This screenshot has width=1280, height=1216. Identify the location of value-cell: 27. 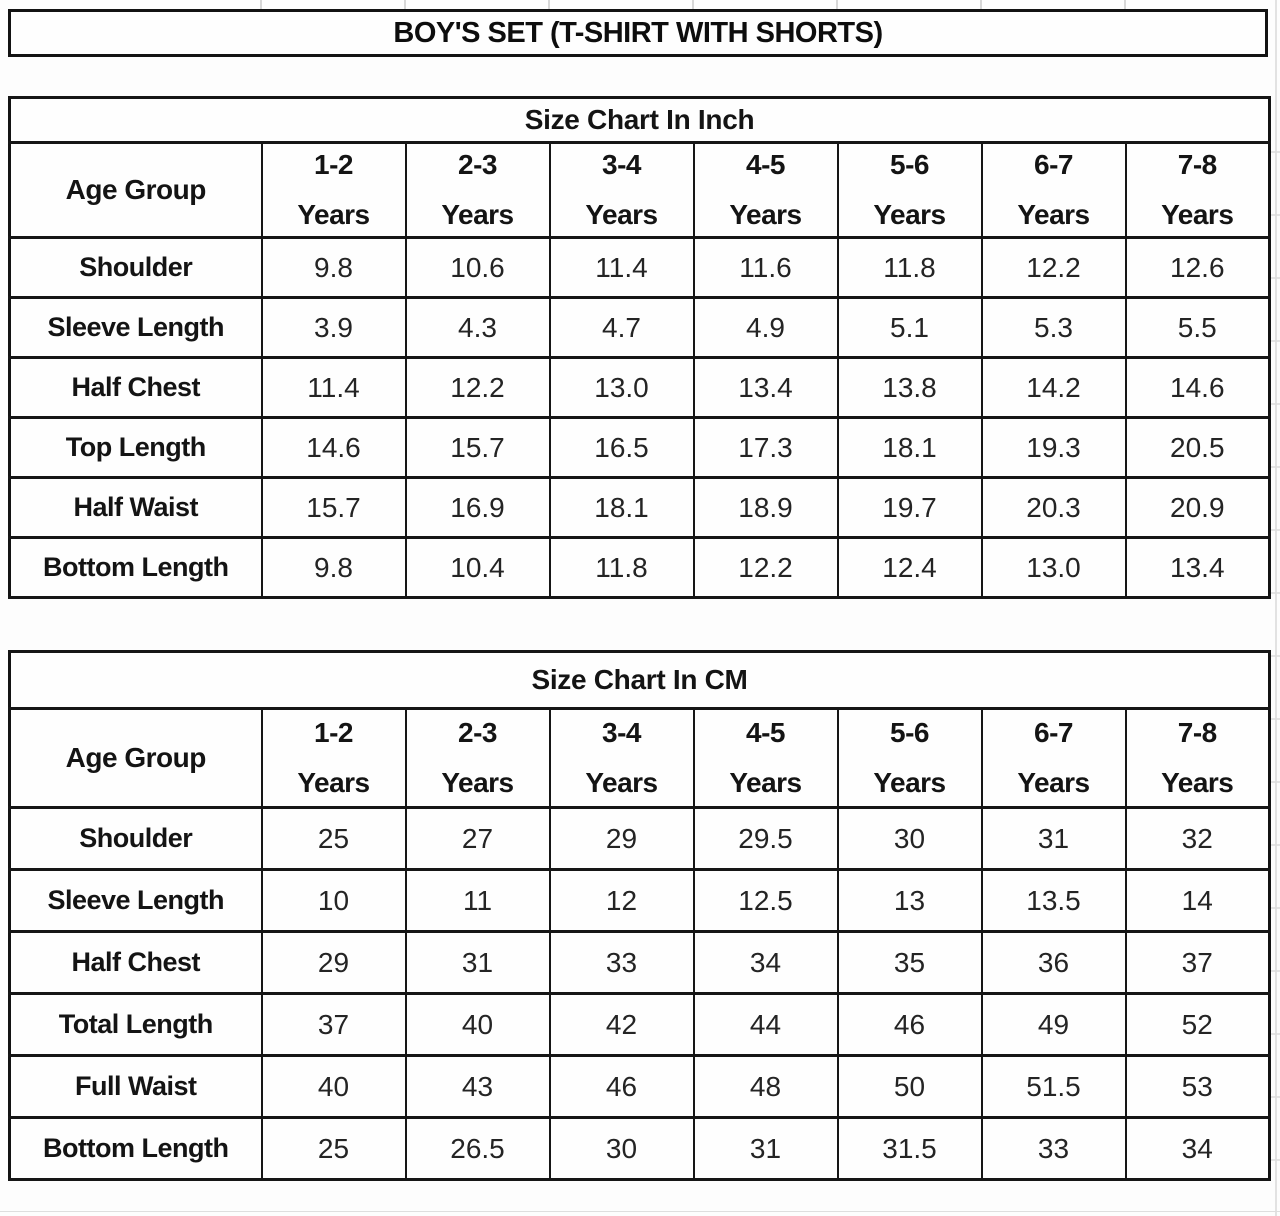
(477, 838).